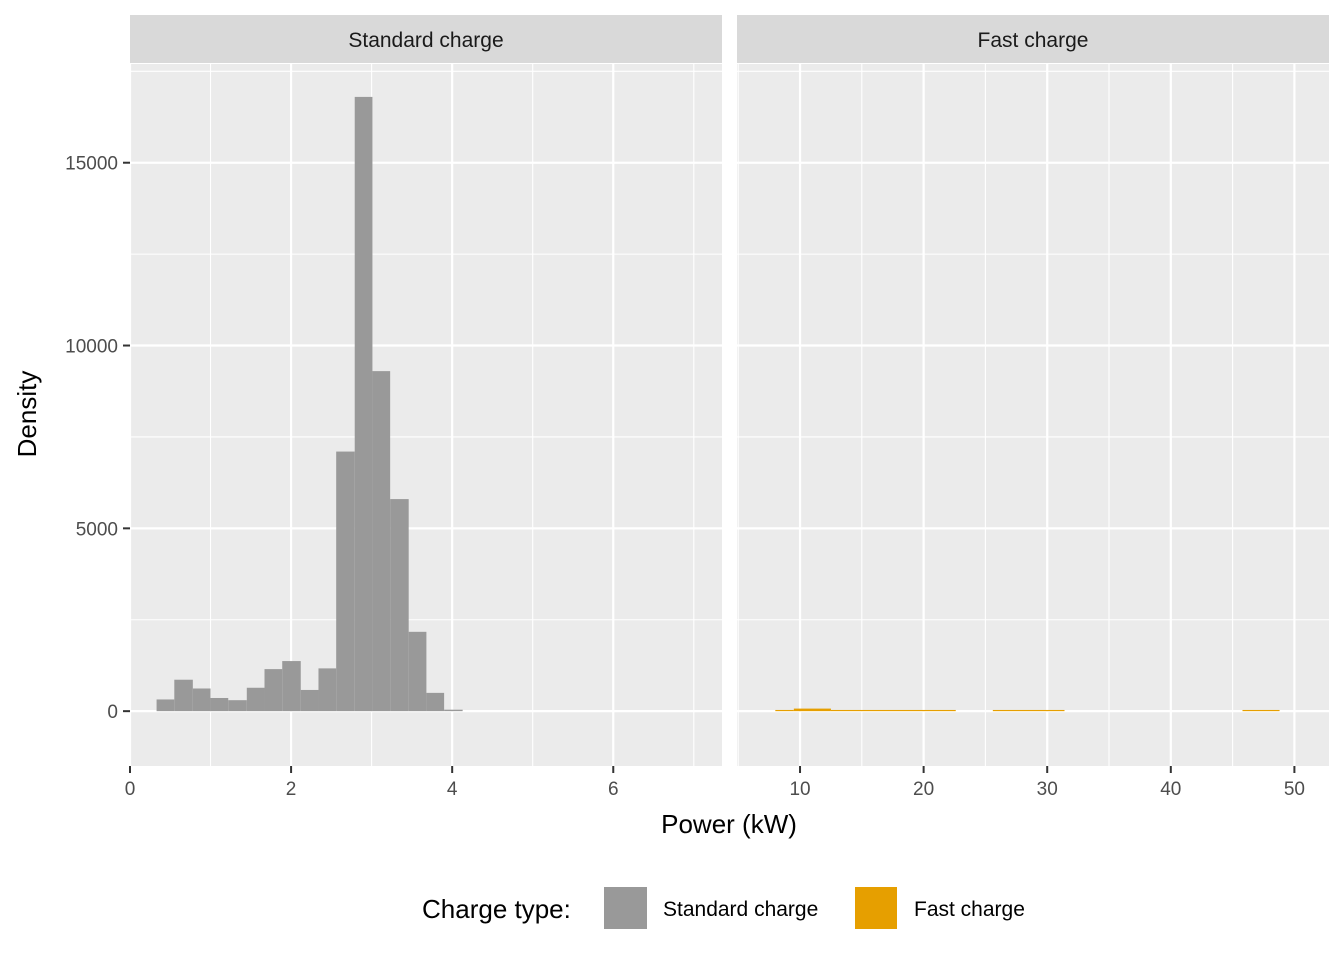  I want to click on x-tick-label: 6, so click(613, 789).